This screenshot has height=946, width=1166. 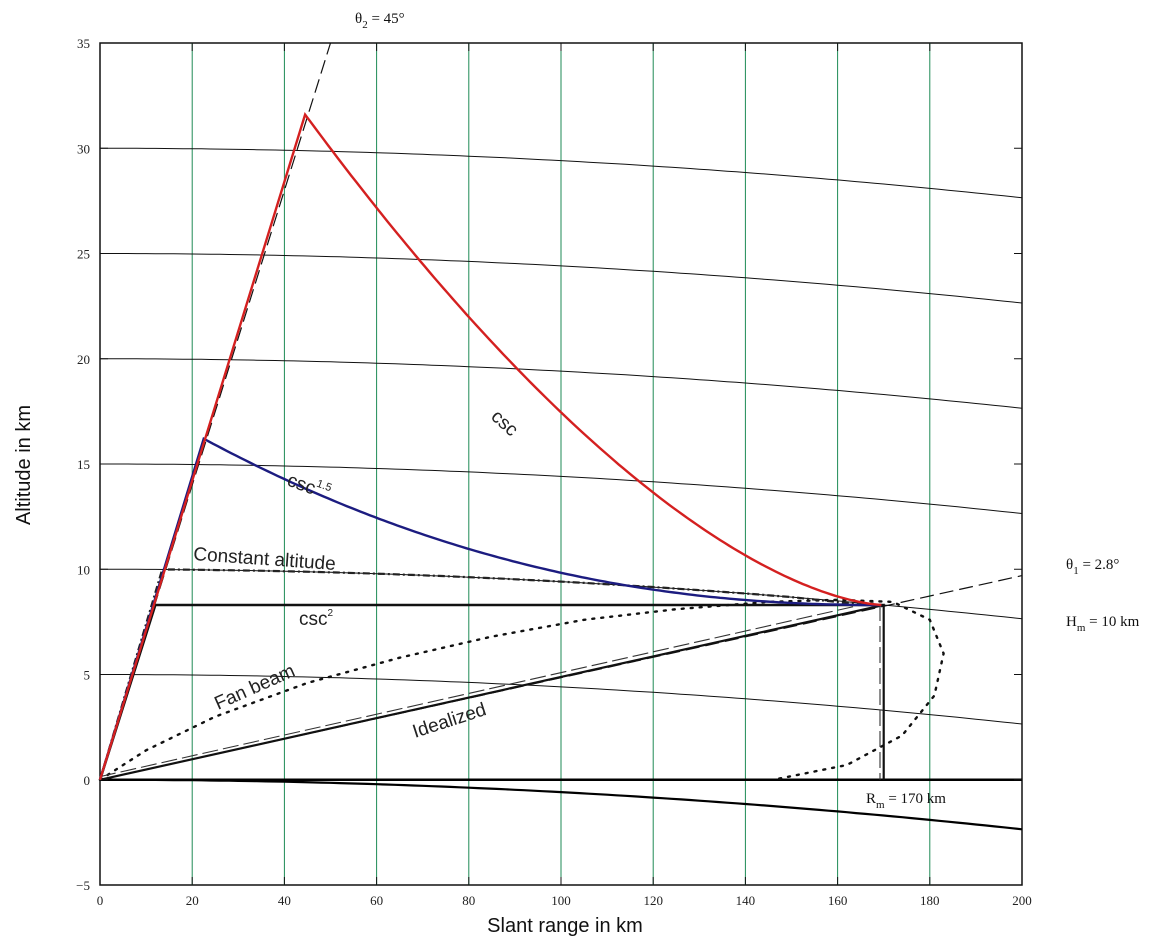 What do you see at coordinates (24, 465) in the screenshot?
I see `y-axis-title: Altitude in km` at bounding box center [24, 465].